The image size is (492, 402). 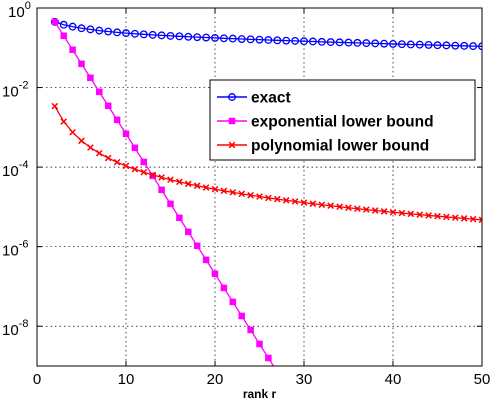 I want to click on legend-box, so click(x=342, y=120).